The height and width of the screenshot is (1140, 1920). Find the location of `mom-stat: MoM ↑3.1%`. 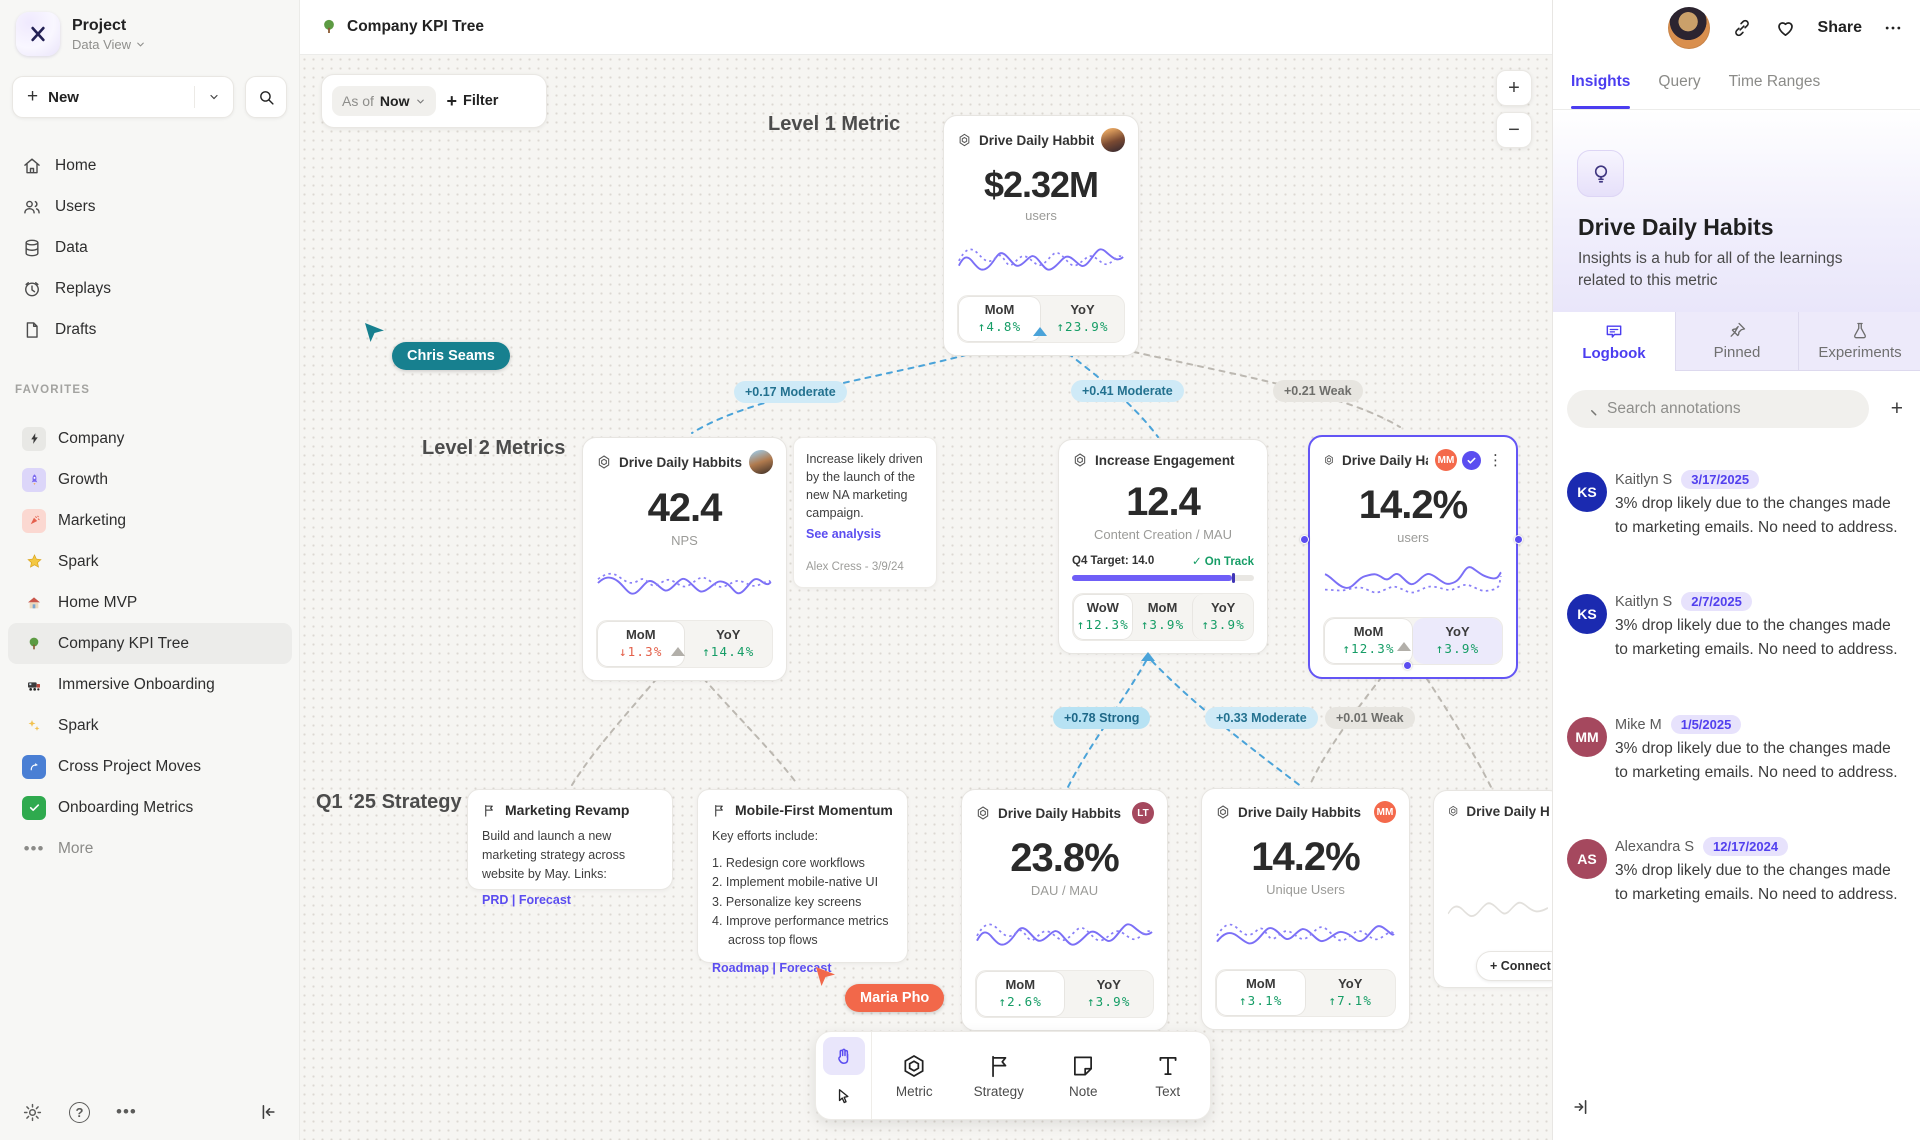

mom-stat: MoM ↑3.1% is located at coordinates (1261, 993).